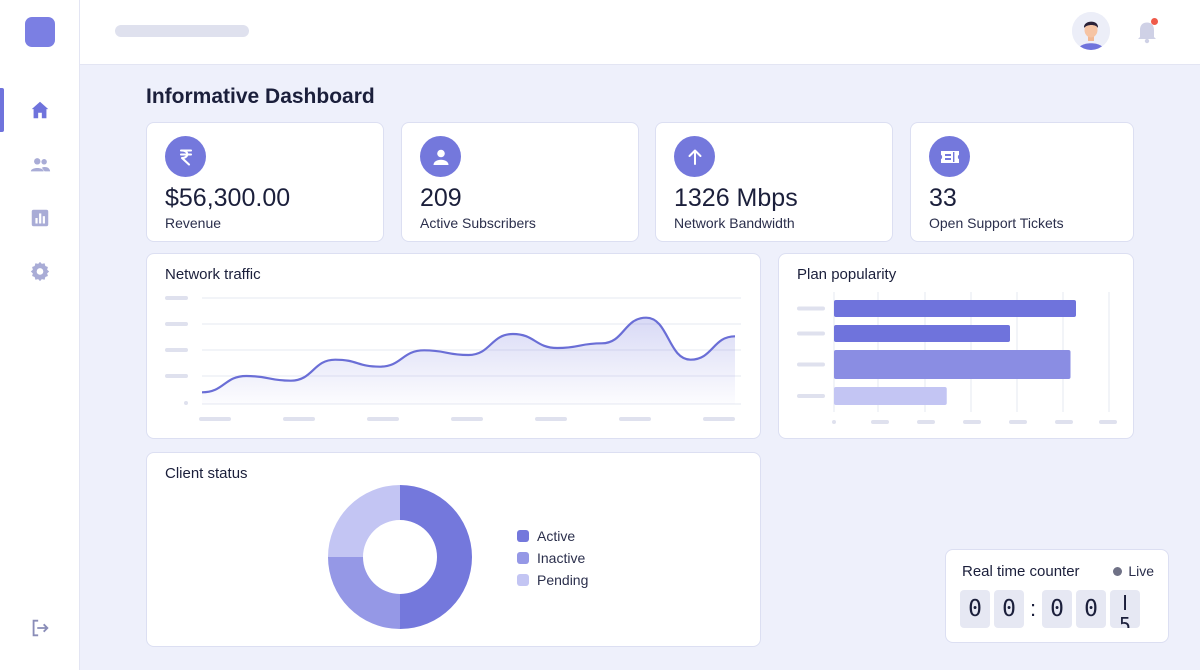 This screenshot has width=1200, height=670. Describe the element at coordinates (734, 223) in the screenshot. I see `stat-label: Network Bandwidth` at that location.